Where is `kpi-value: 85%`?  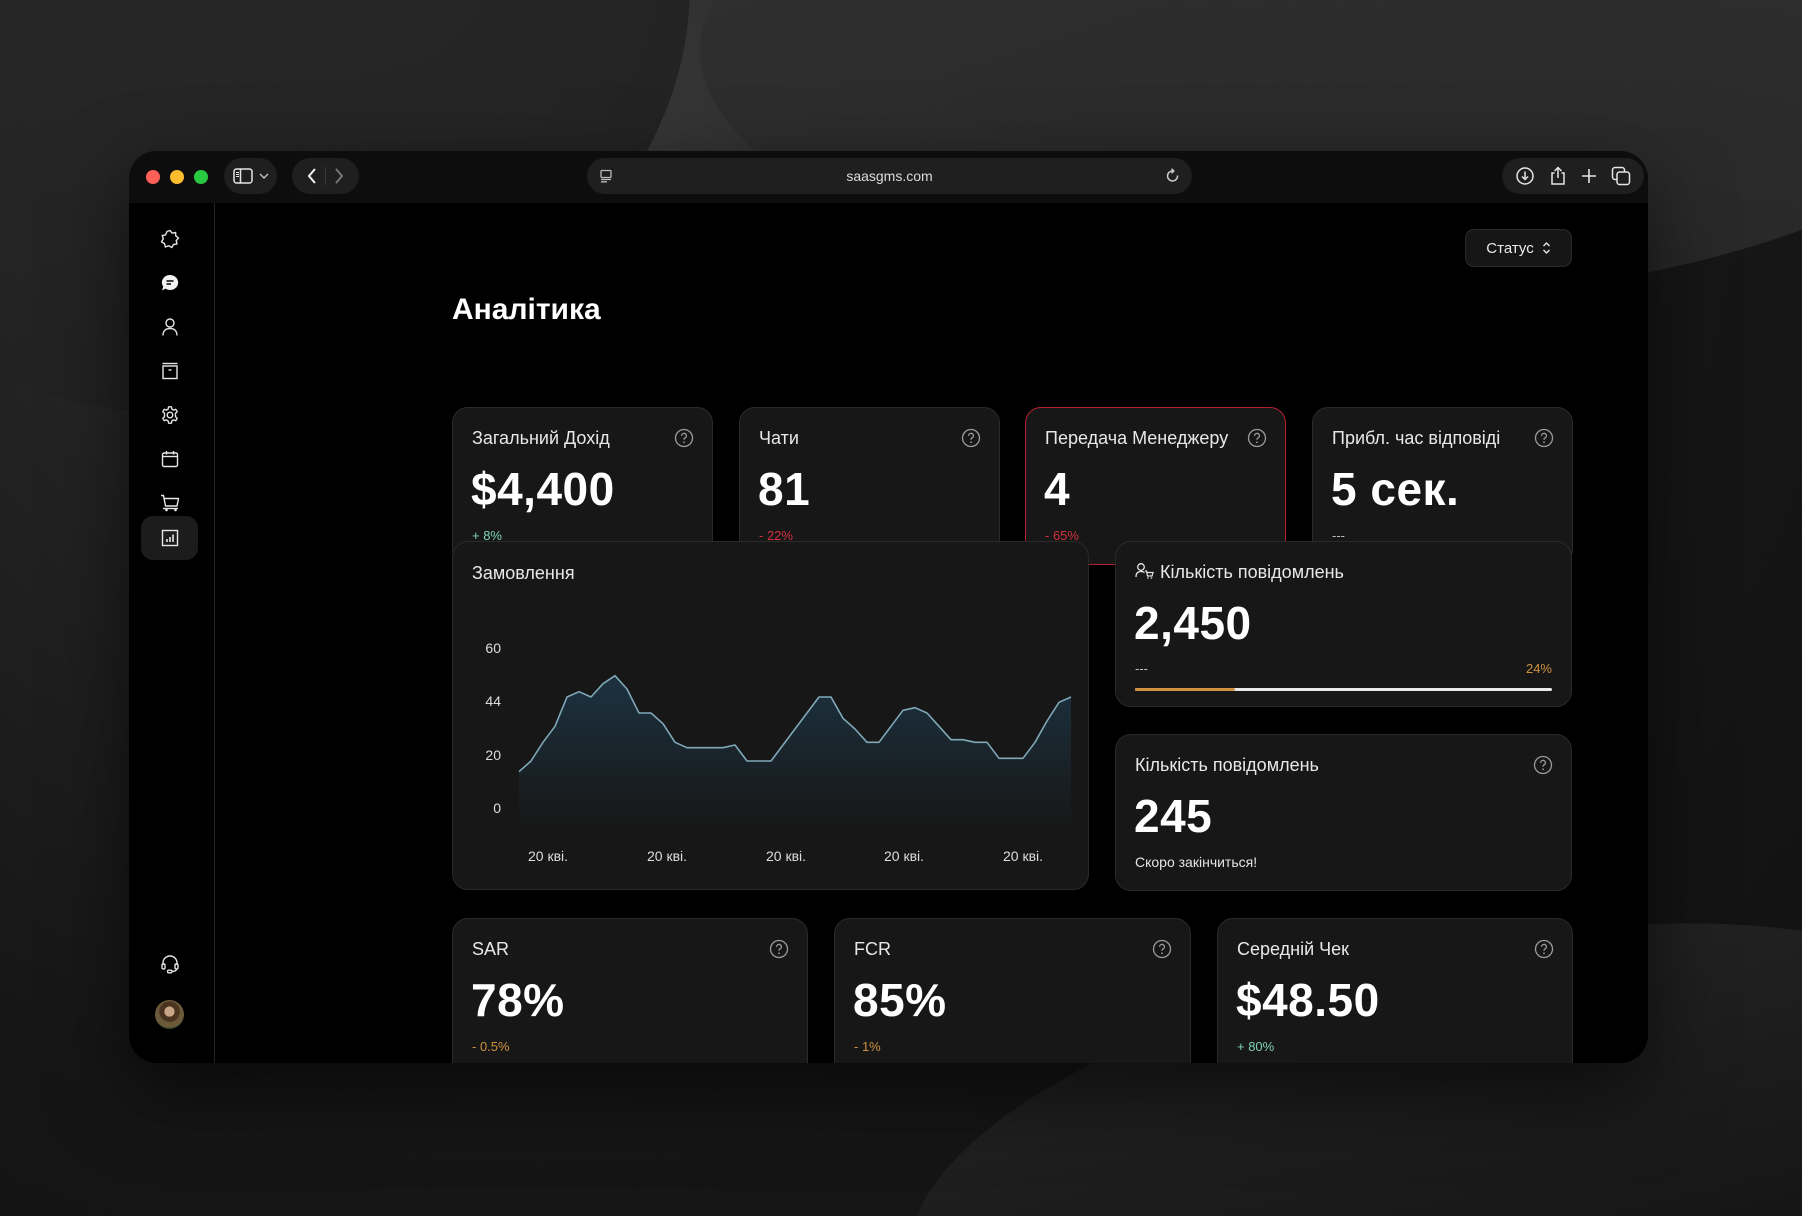
kpi-value: 85% is located at coordinates (900, 1000).